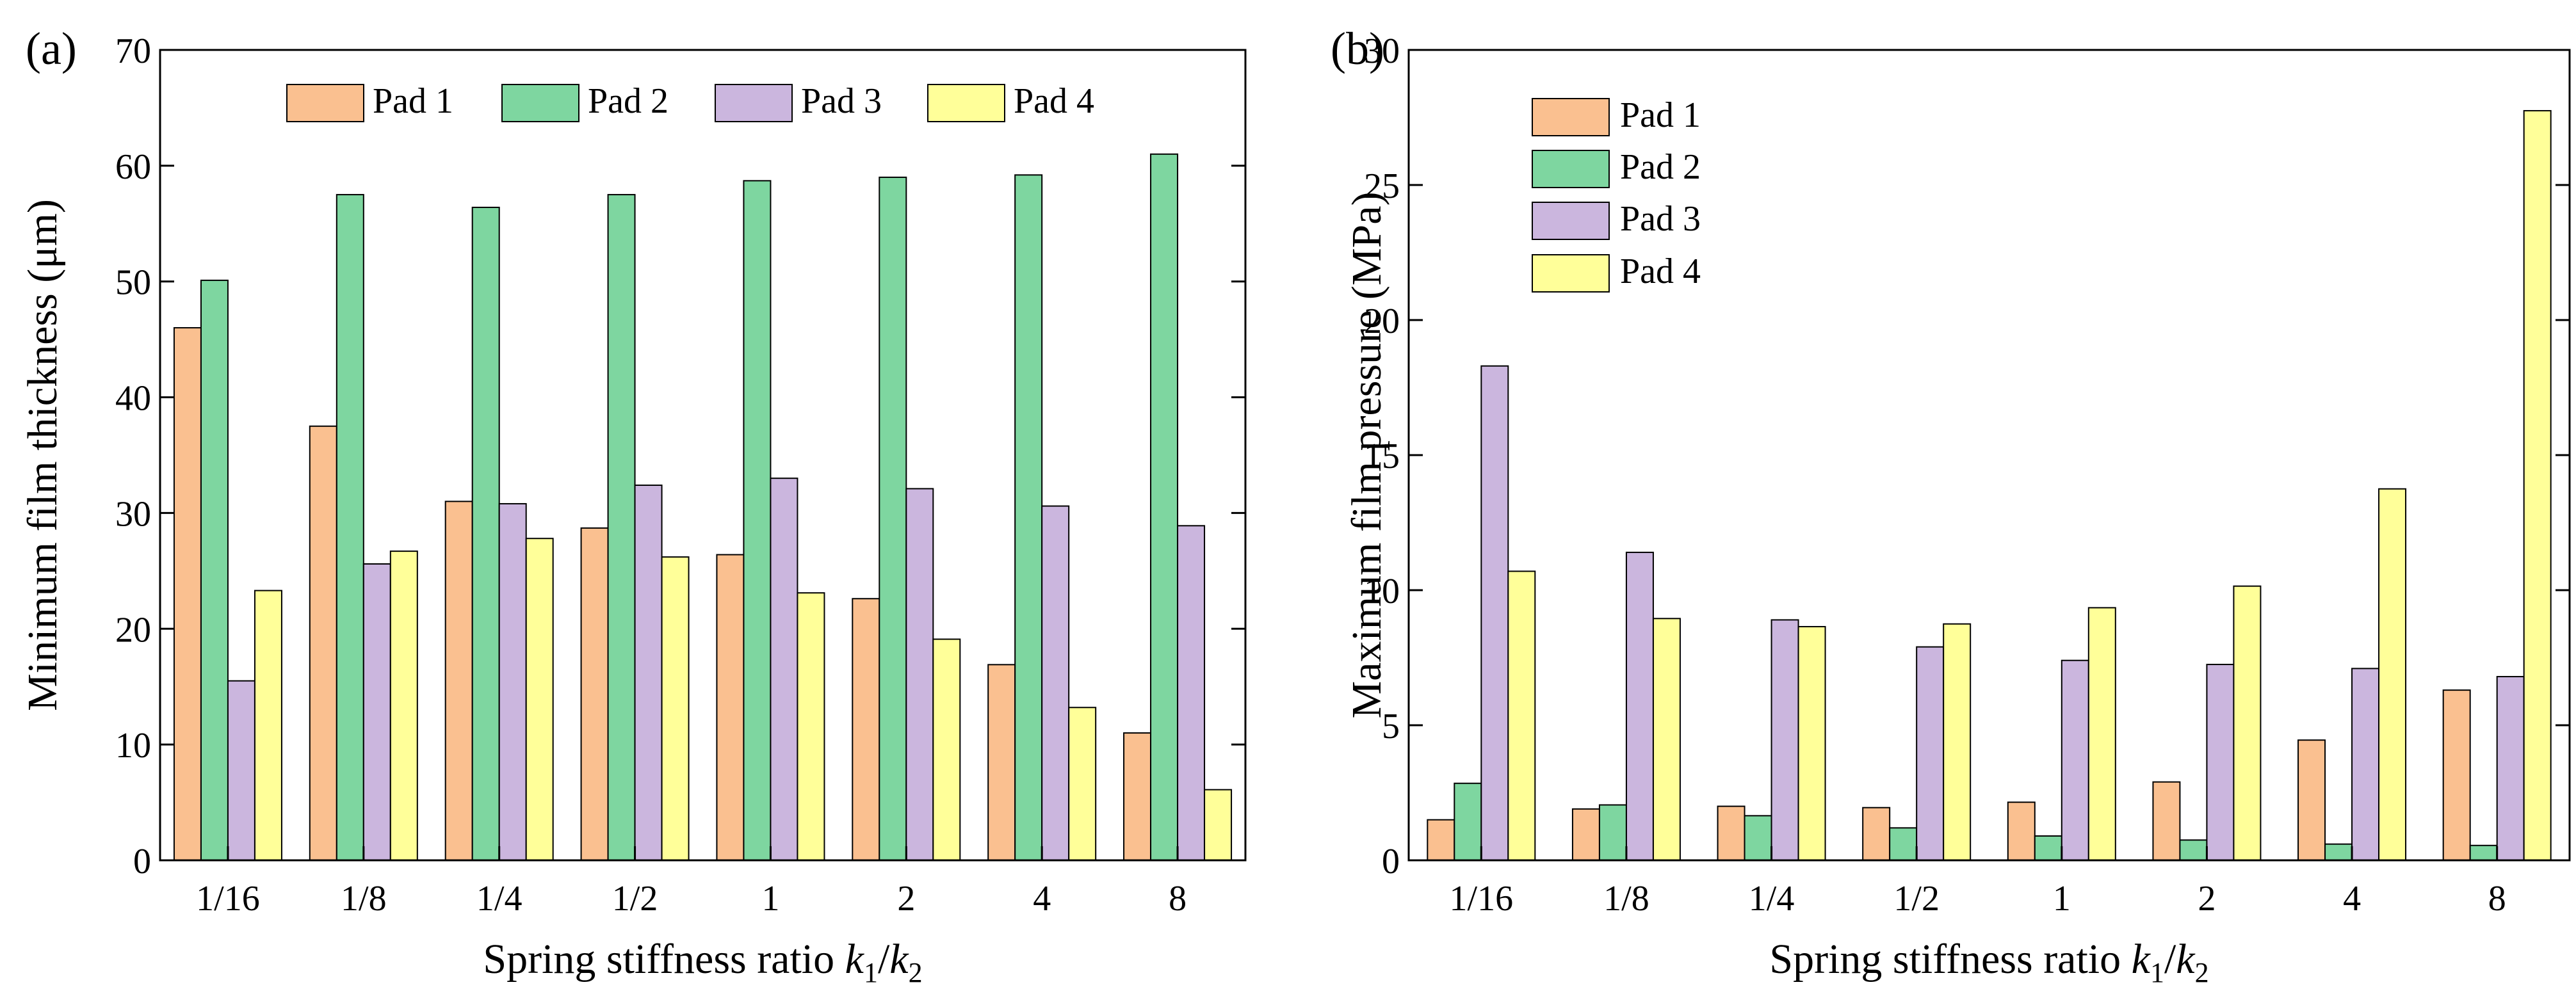 The image size is (2576, 996). What do you see at coordinates (1660, 167) in the screenshot?
I see `legend-label-pad-2: Pad 2` at bounding box center [1660, 167].